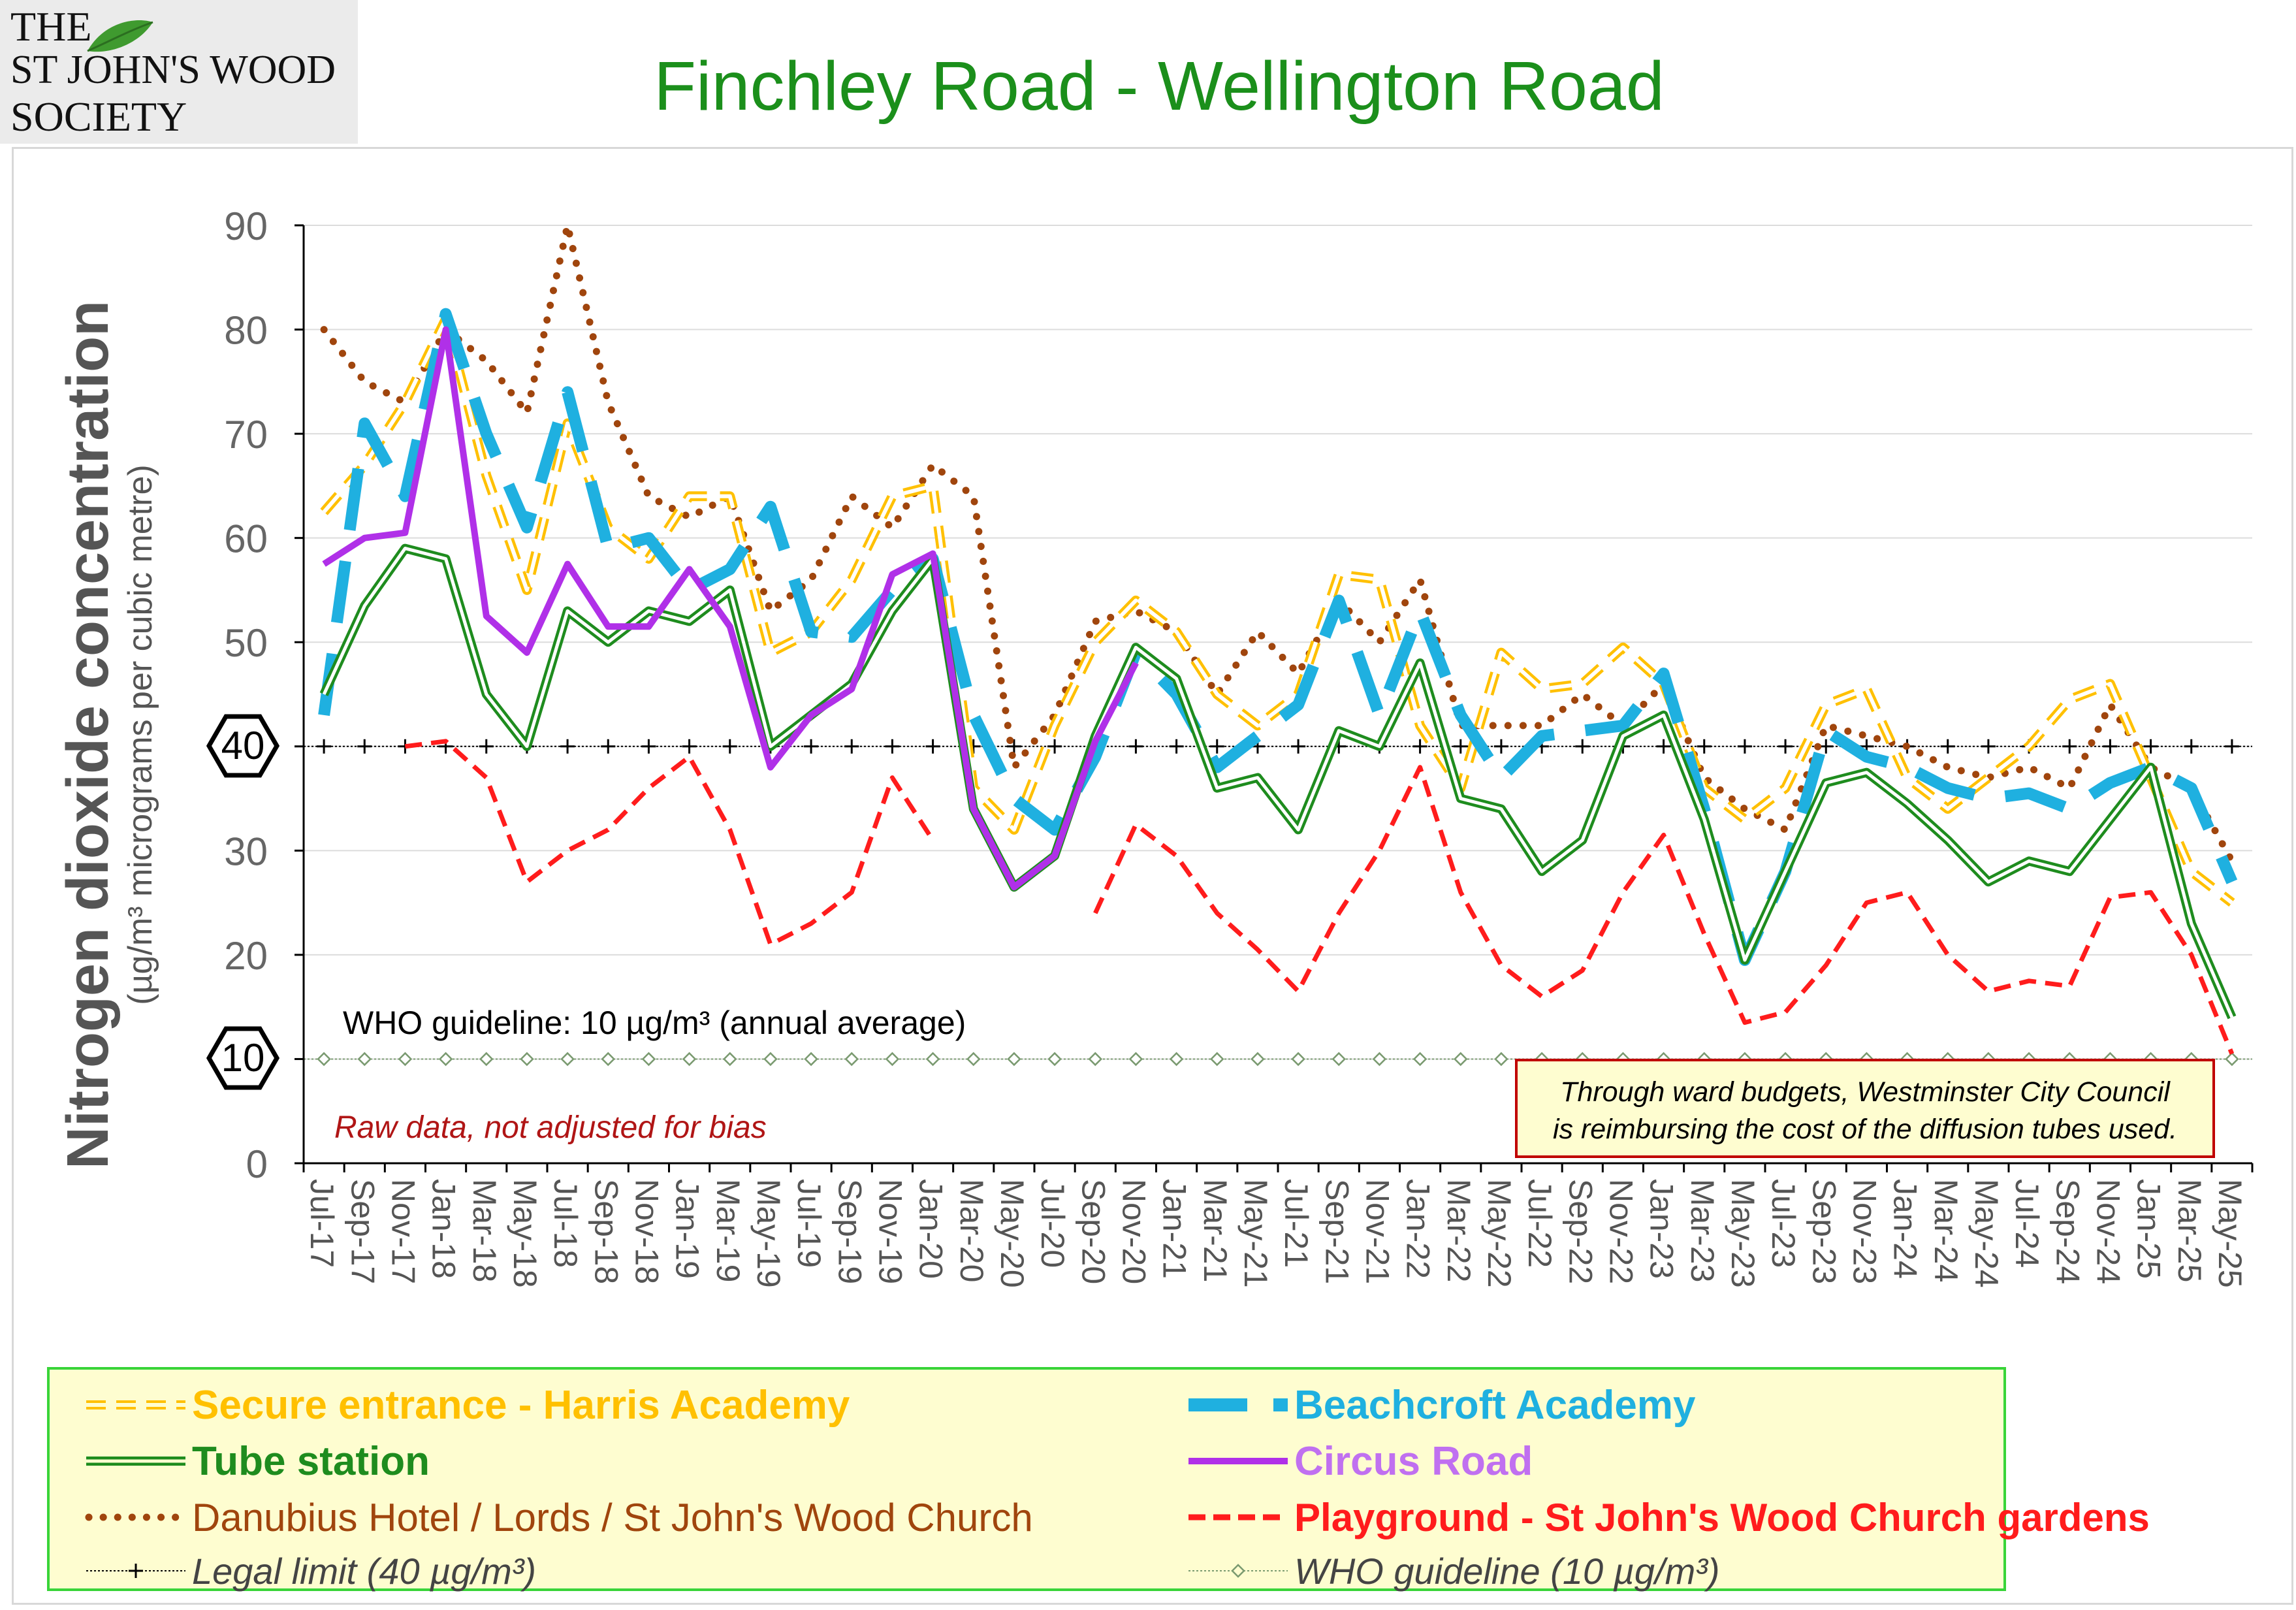 This screenshot has width=2296, height=1610. Describe the element at coordinates (1336, 1231) in the screenshot. I see `x-tick-label: Sep-21` at that location.